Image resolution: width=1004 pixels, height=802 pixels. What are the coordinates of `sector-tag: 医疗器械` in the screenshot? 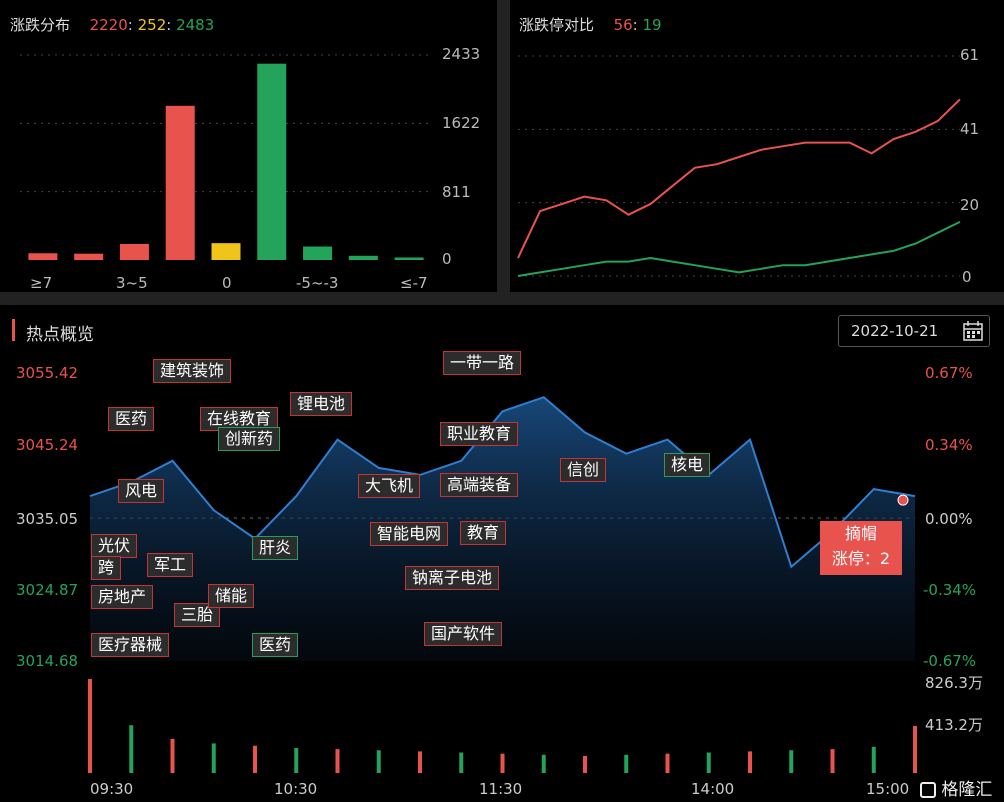 It's located at (130, 645).